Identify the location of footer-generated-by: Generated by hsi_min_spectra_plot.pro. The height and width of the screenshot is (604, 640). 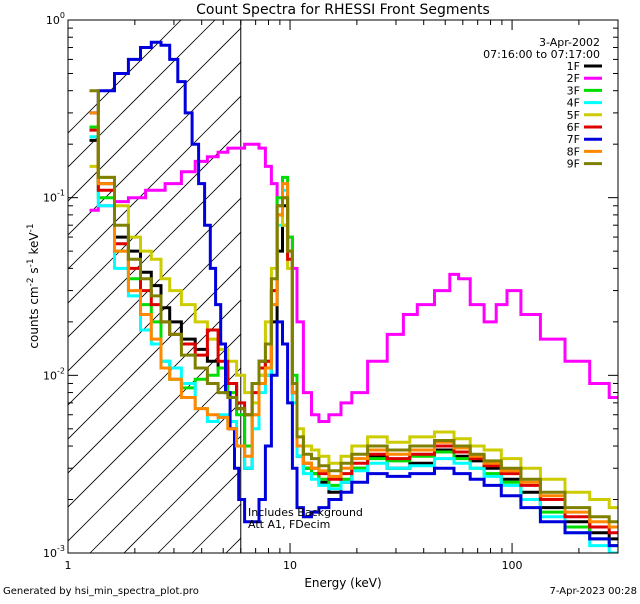
(101, 591).